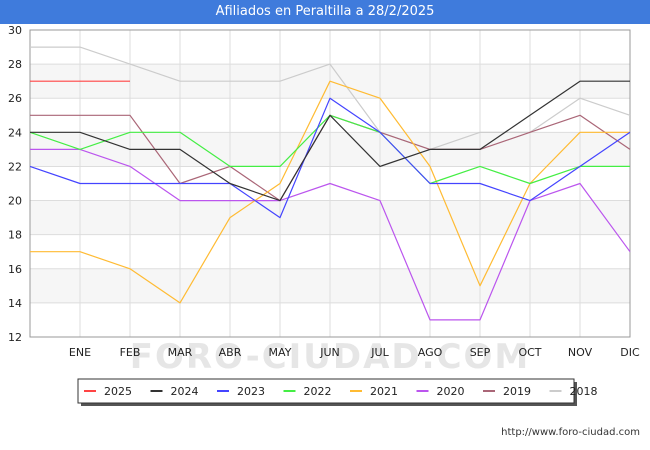 This screenshot has width=650, height=450. I want to click on legend-label-2023: 2023, so click(251, 391).